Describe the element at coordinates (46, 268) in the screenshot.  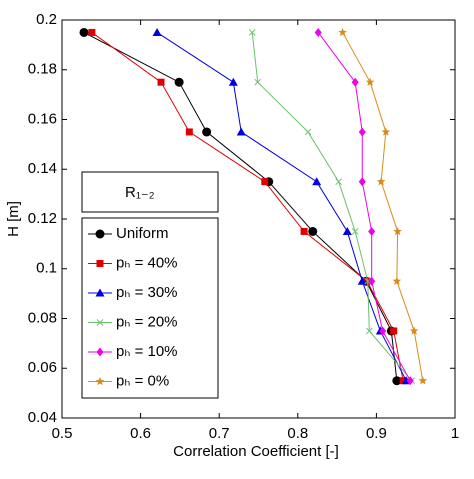
I see `y-tick-label: 0.1` at that location.